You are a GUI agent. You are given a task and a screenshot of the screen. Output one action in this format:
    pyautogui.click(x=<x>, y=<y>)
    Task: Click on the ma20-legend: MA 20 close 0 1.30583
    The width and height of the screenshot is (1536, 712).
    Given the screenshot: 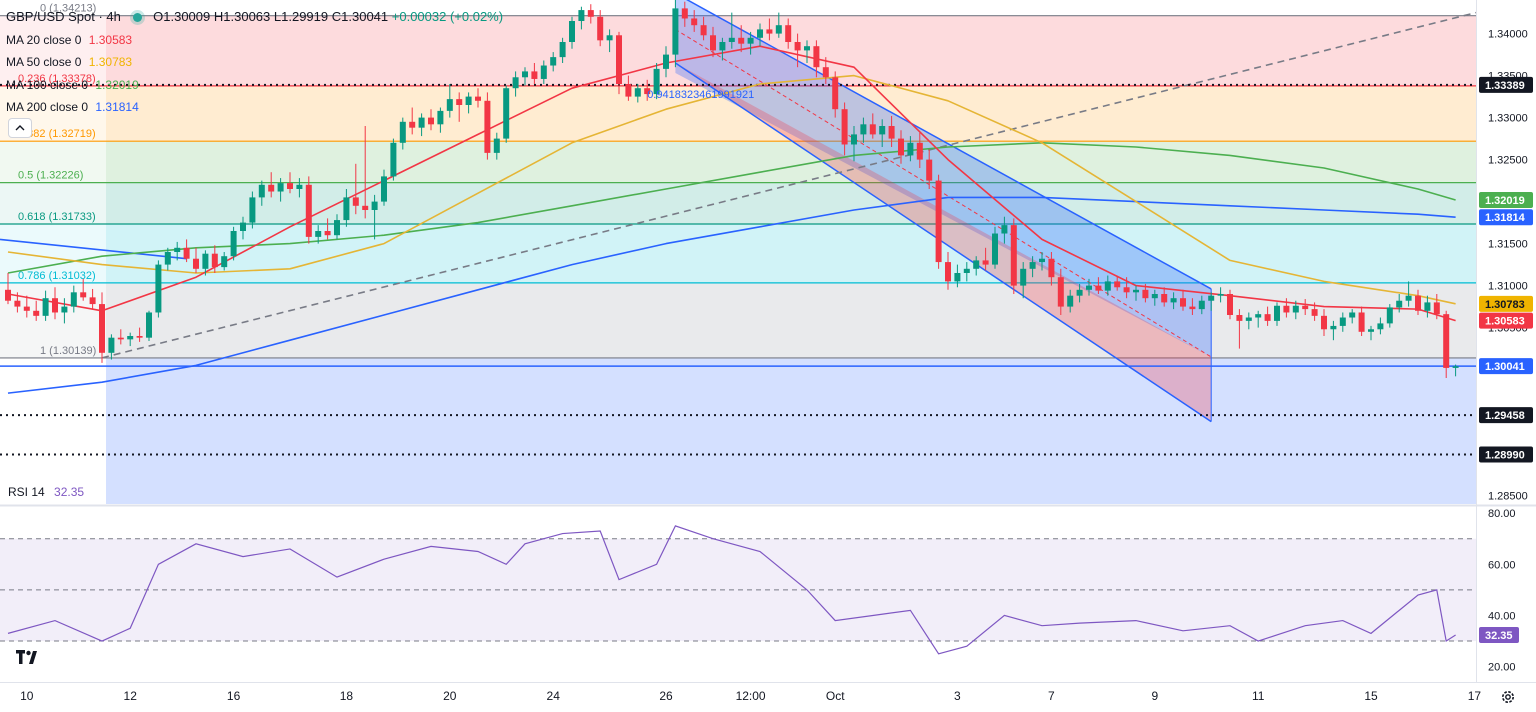 What is the action you would take?
    pyautogui.click(x=254, y=40)
    